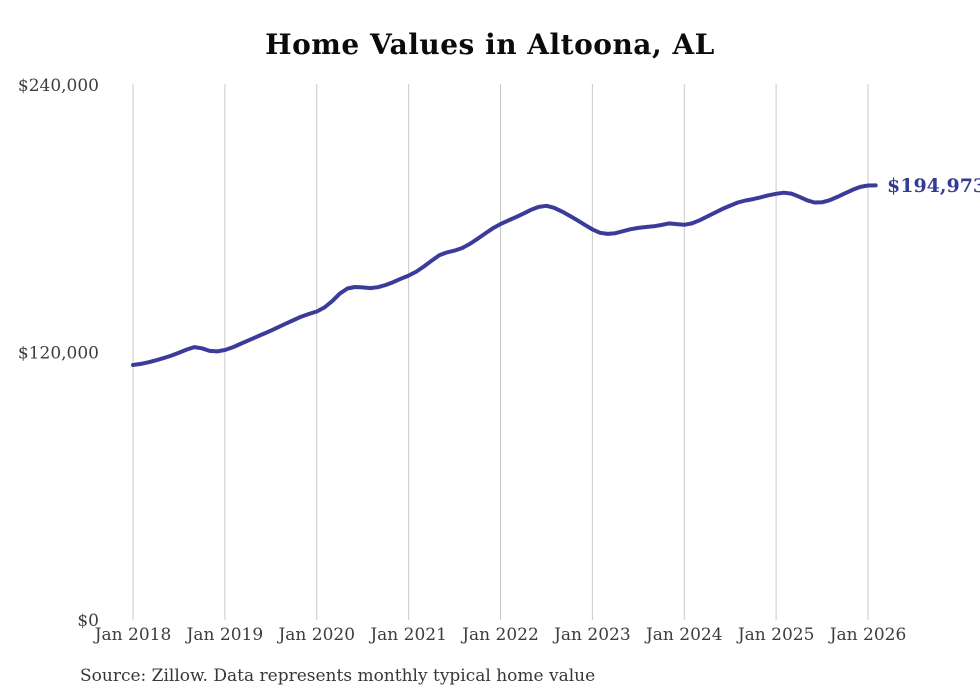  Describe the element at coordinates (490, 44) in the screenshot. I see `chart-title: Home Values in Altoona, AL` at that location.